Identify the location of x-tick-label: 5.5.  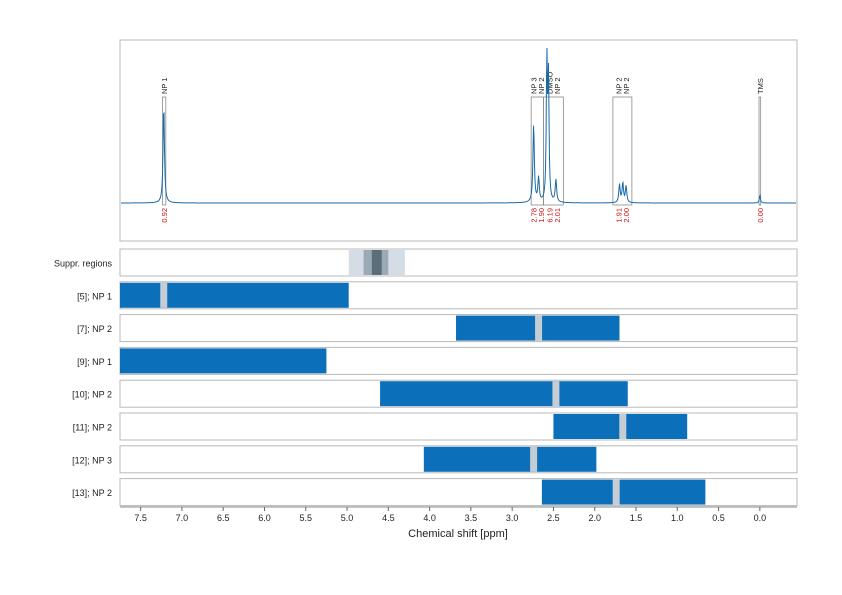
(306, 518).